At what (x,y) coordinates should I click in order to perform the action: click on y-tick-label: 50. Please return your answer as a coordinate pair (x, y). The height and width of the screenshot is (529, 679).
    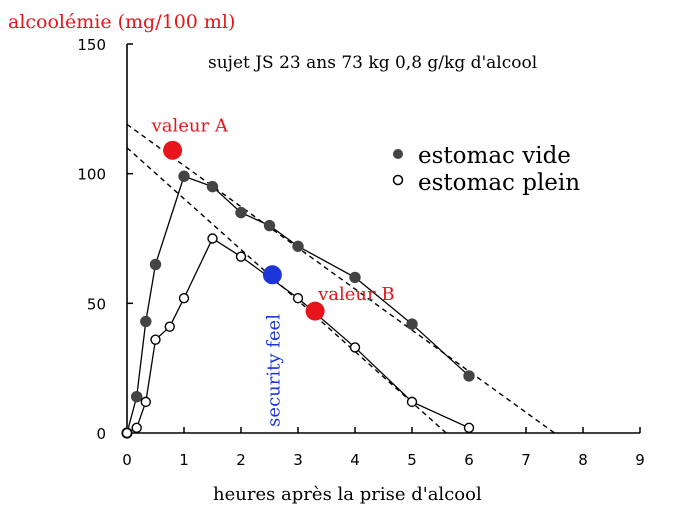
    Looking at the image, I should click on (96, 304).